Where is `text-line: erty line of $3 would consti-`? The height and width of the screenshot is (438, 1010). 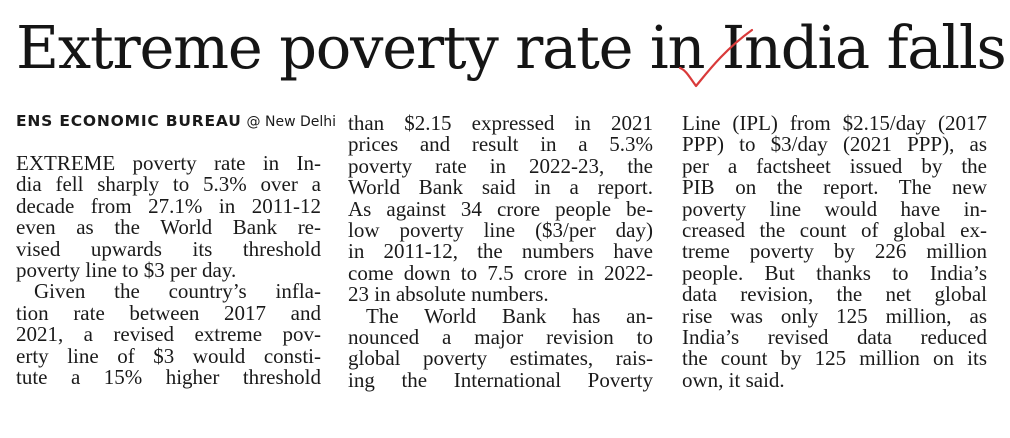
text-line: erty line of $3 would consti- is located at coordinates (168, 355).